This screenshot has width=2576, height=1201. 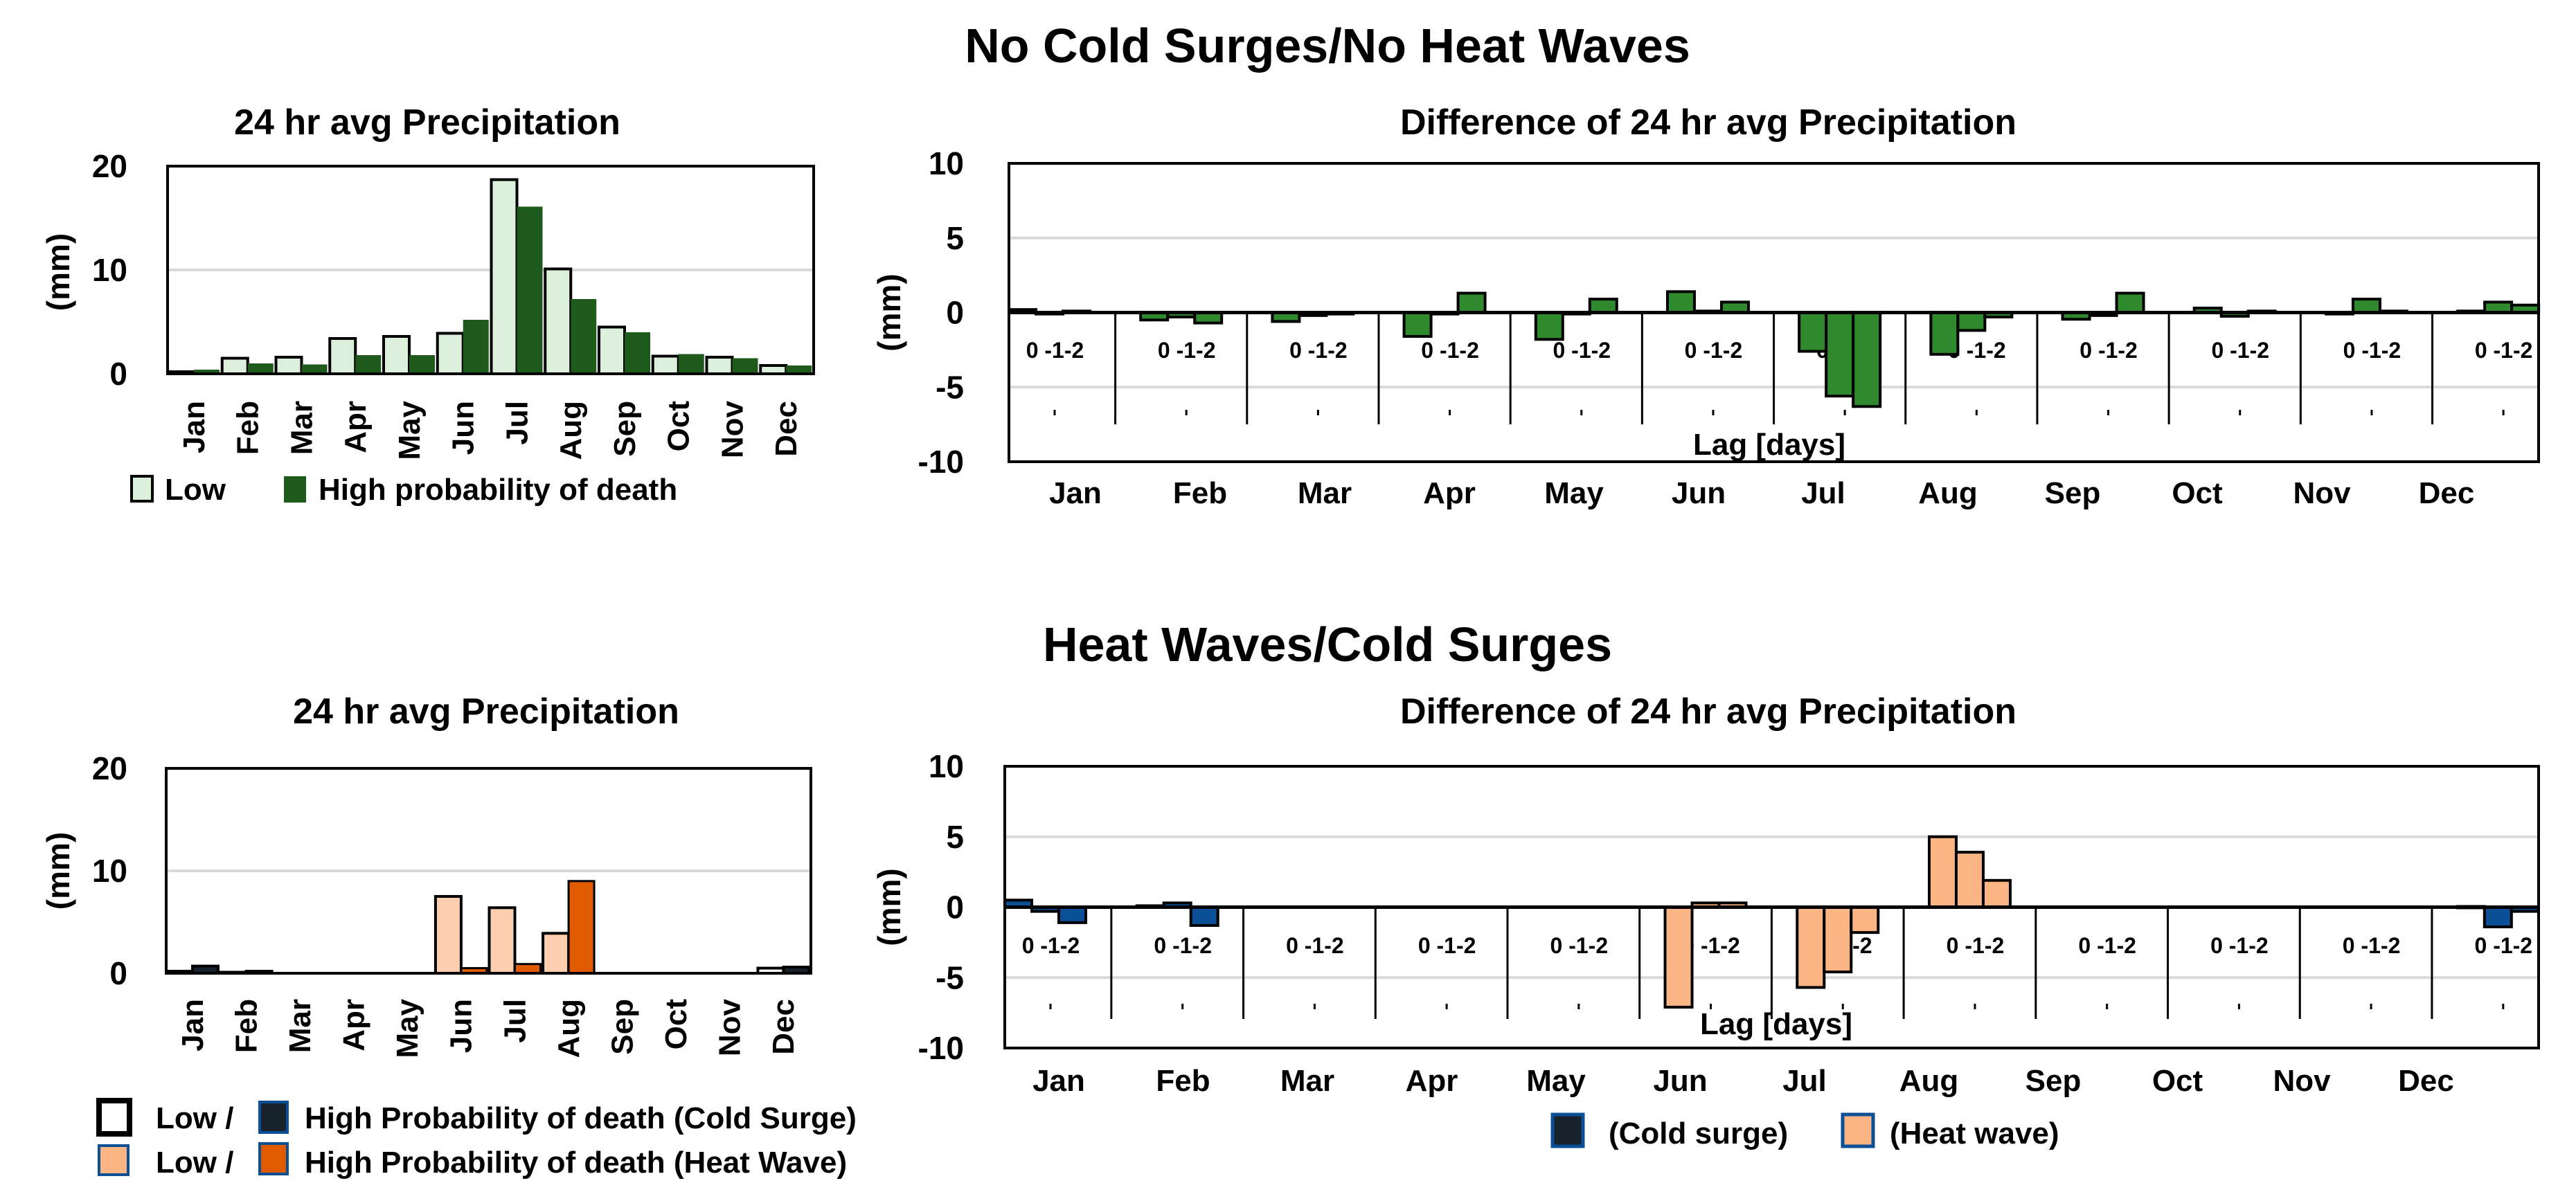 What do you see at coordinates (1327, 46) in the screenshot?
I see `section-title-no-extremes: No Cold Surges/No Heat Waves` at bounding box center [1327, 46].